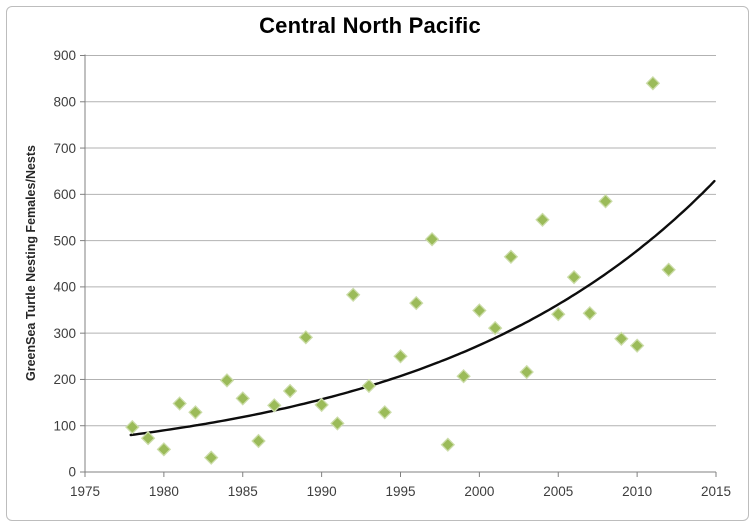  What do you see at coordinates (321, 405) in the screenshot?
I see `data-point-1990` at bounding box center [321, 405].